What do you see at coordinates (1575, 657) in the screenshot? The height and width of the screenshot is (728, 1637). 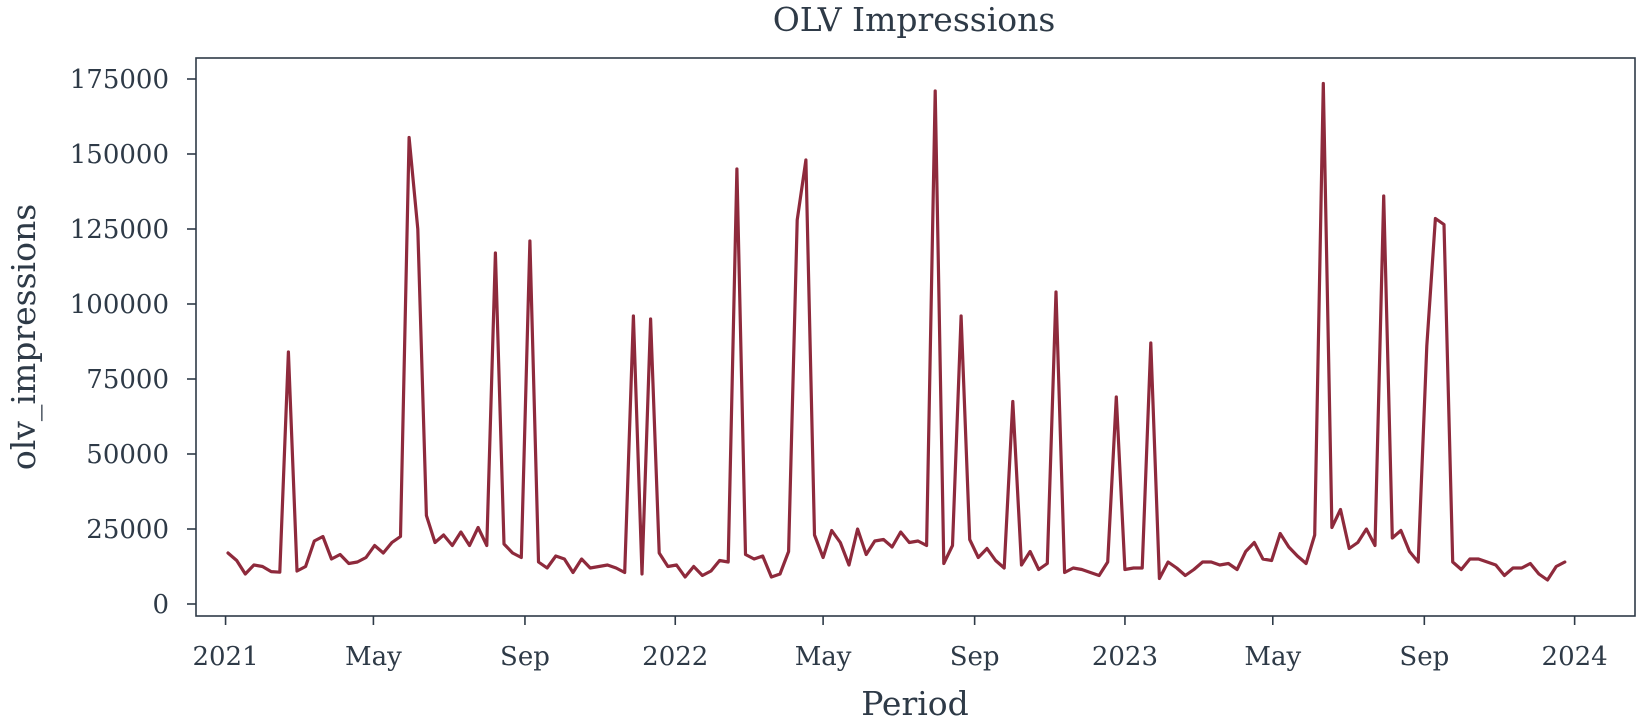 I see `x-tick-label: 2024` at bounding box center [1575, 657].